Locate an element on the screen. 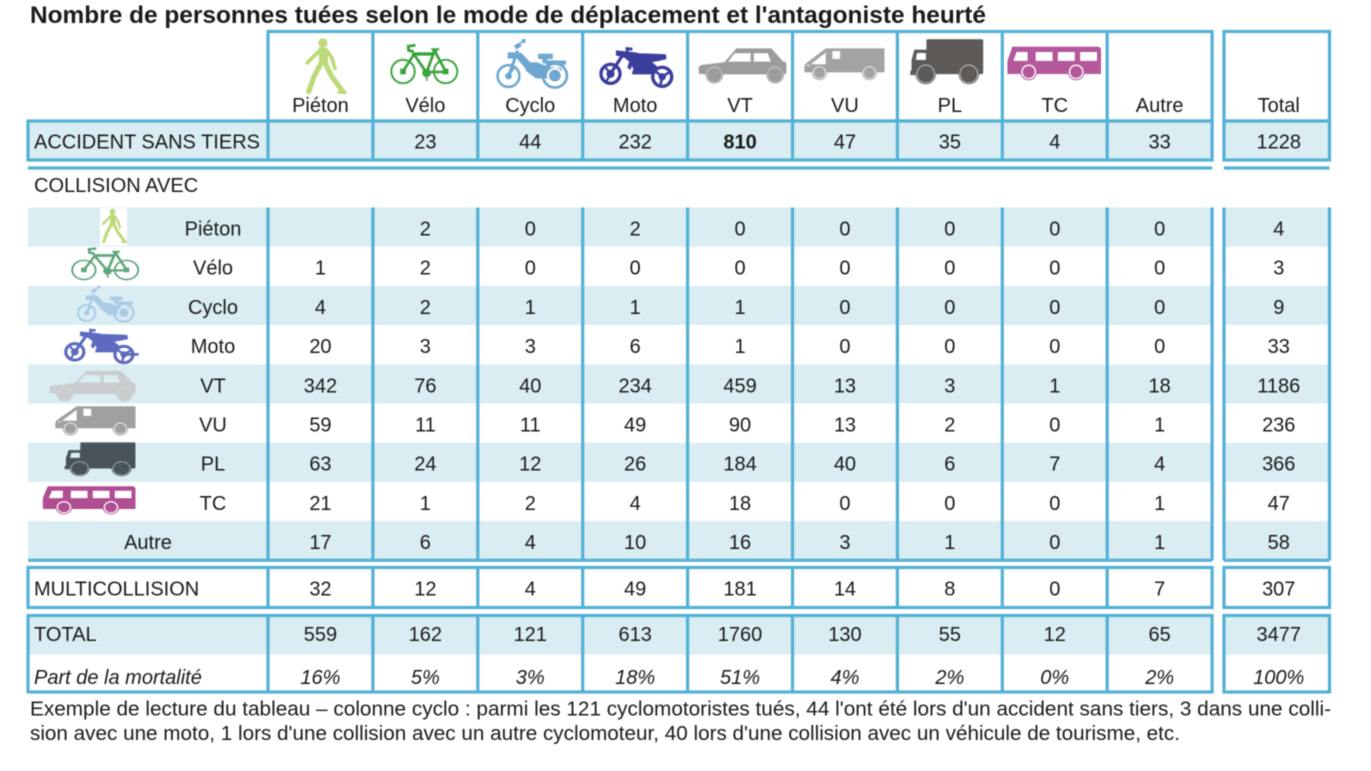 This screenshot has width=1371, height=771. svg-text: Total is located at coordinates (1279, 106).